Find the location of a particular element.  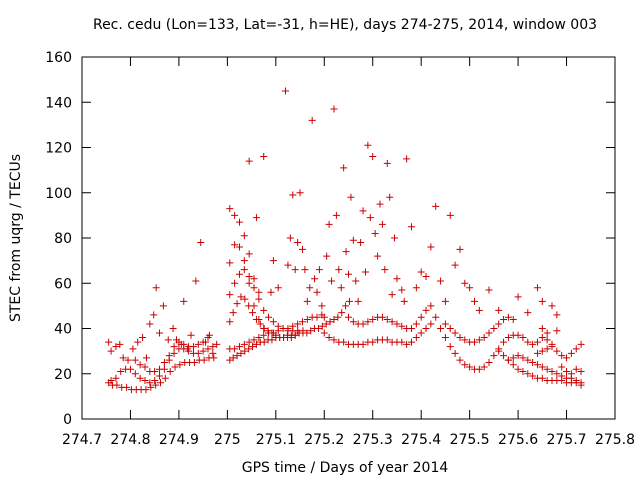

x-tick-label: 275 is located at coordinates (227, 440).